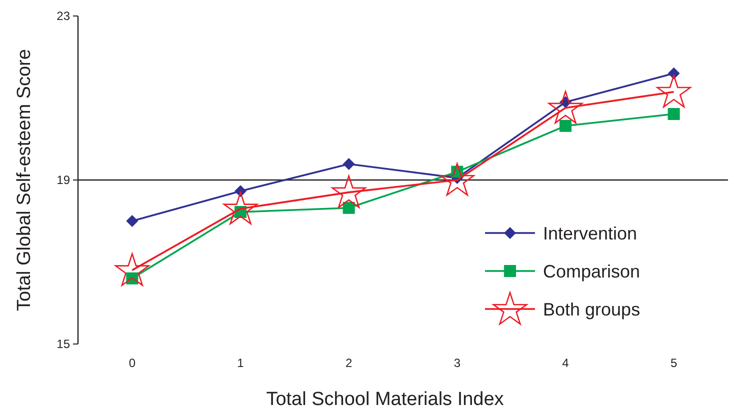 The width and height of the screenshot is (730, 414). What do you see at coordinates (674, 363) in the screenshot?
I see `x-tick-label: 5` at bounding box center [674, 363].